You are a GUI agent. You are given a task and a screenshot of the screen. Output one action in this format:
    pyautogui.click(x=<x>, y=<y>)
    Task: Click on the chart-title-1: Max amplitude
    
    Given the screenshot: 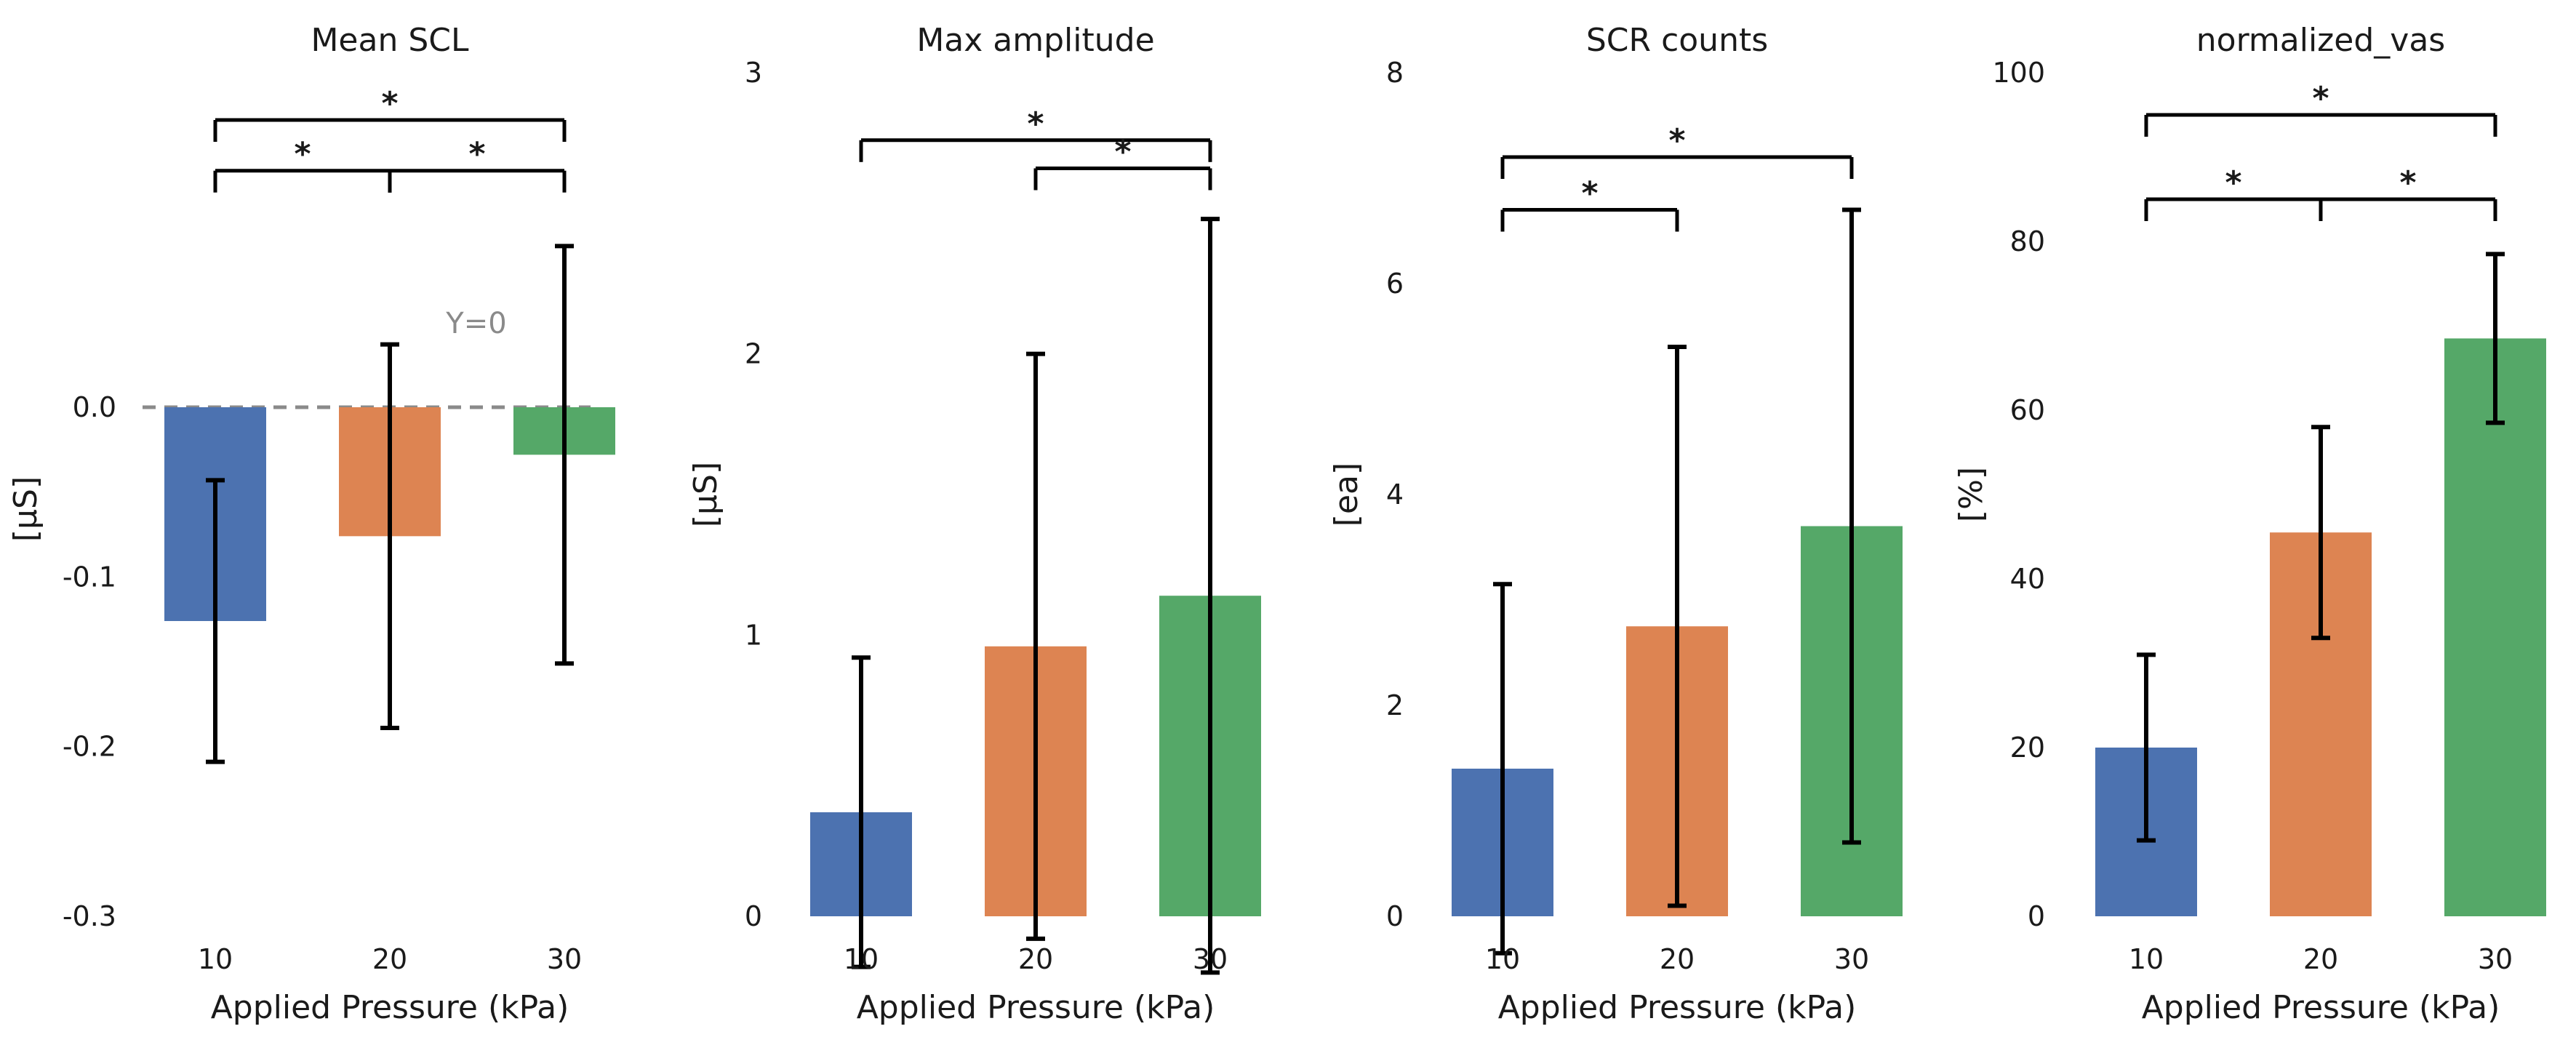 What is the action you would take?
    pyautogui.click(x=1035, y=40)
    